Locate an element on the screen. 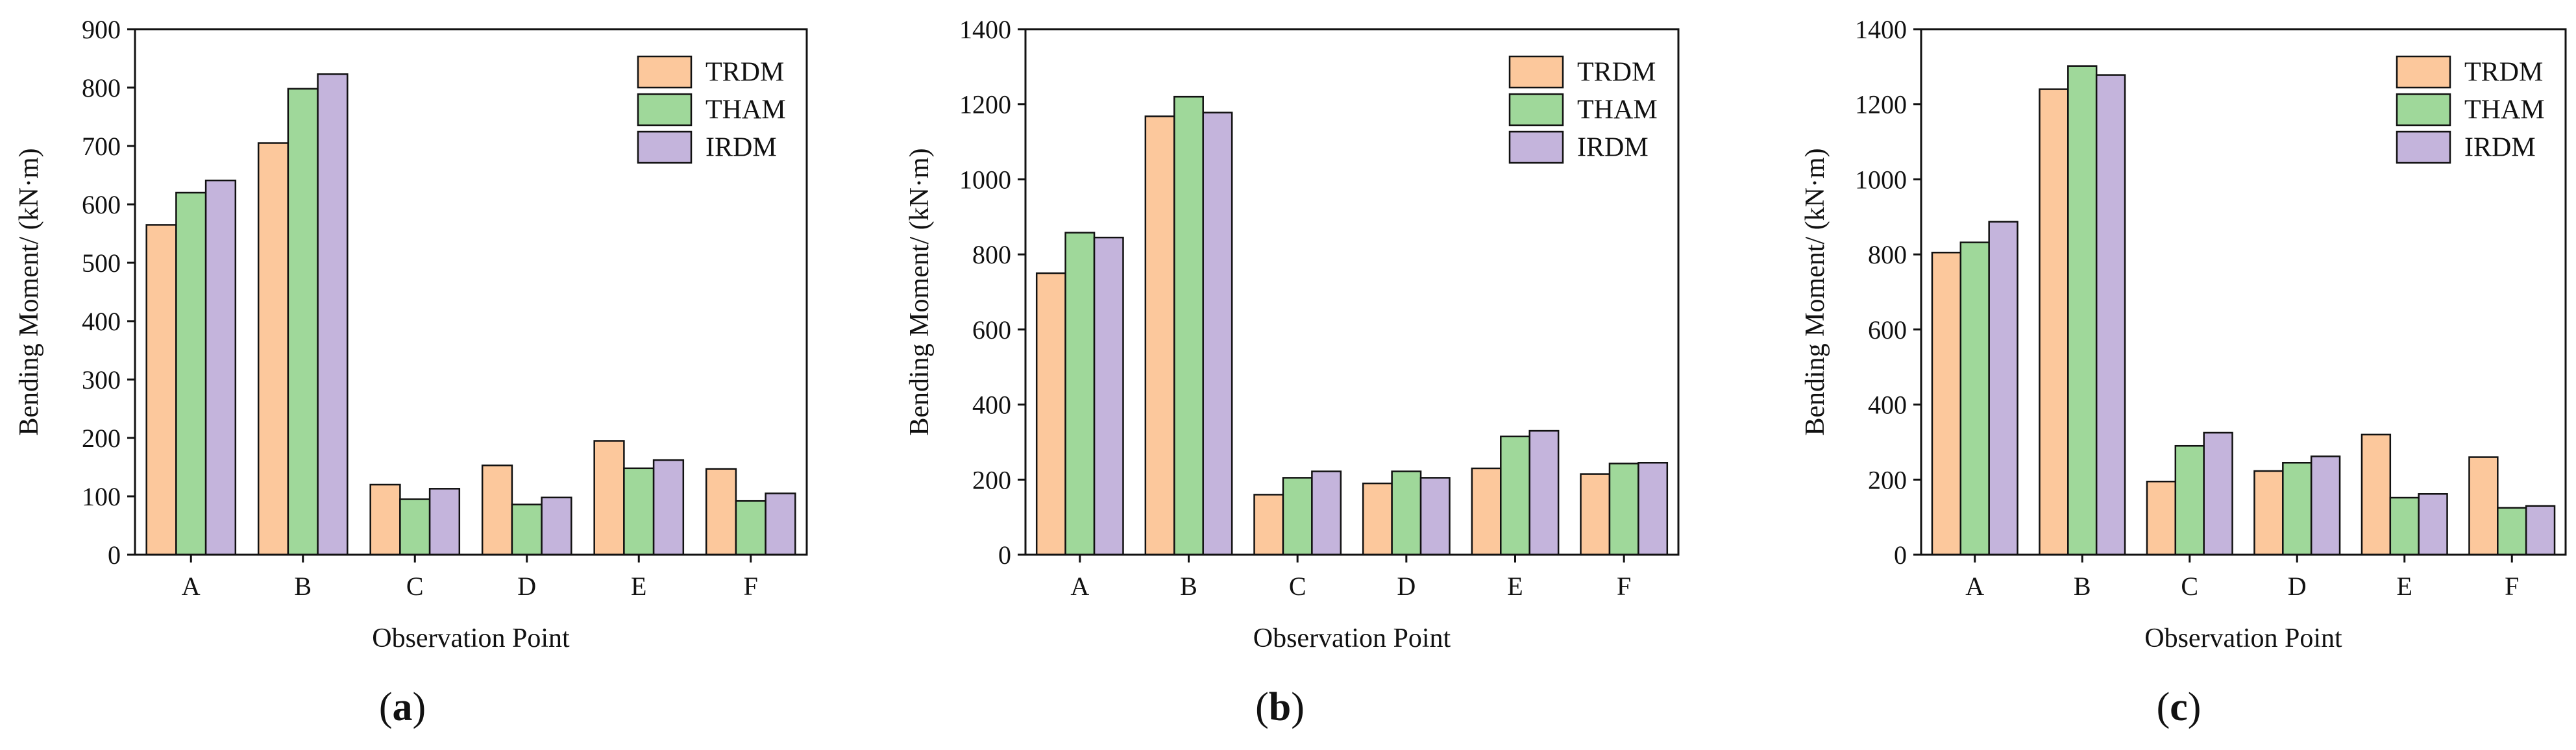  y-tick-label: 900 is located at coordinates (101, 29).